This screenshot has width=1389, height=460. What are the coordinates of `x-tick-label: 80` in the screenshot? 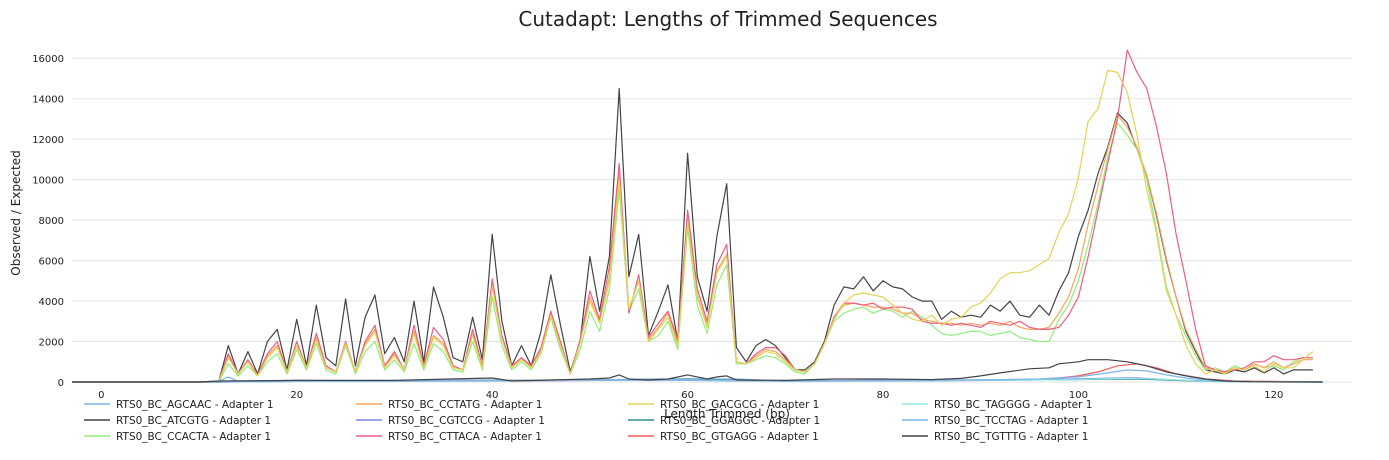 It's located at (883, 395).